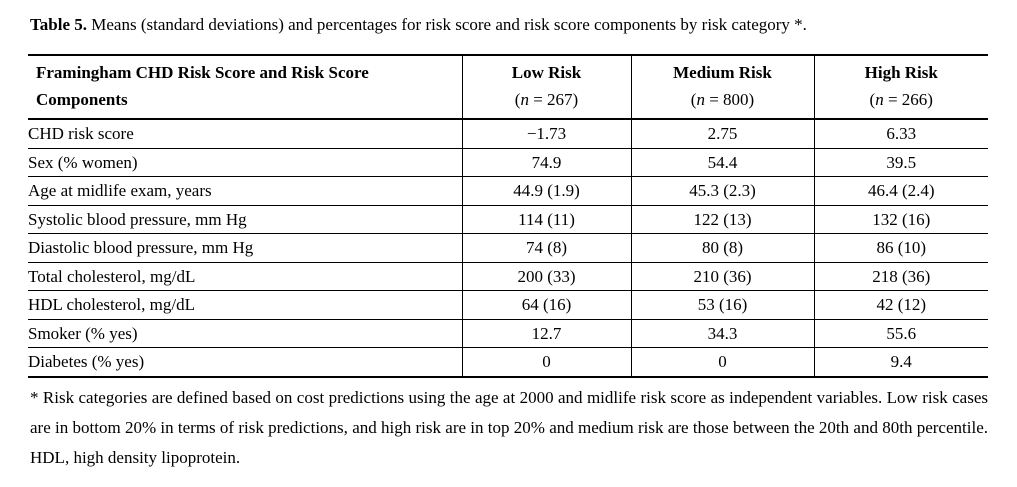 This screenshot has height=487, width=1017. What do you see at coordinates (245, 191) in the screenshot?
I see `row-label: Age at midlife exam, years` at bounding box center [245, 191].